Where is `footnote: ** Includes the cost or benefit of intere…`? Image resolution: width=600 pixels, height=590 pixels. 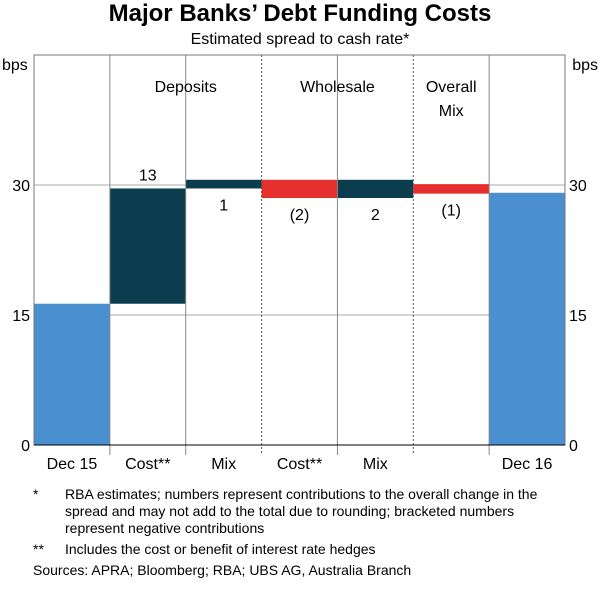
footnote: ** Includes the cost or benefit of intere… is located at coordinates (303, 549).